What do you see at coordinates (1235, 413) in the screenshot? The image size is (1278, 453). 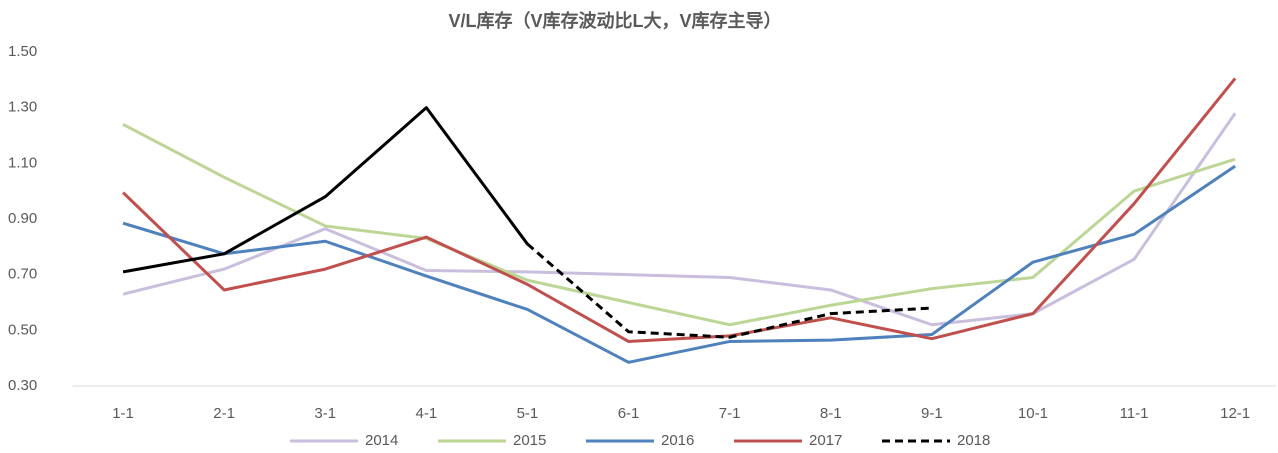 I see `x-tick-label: 12-1` at bounding box center [1235, 413].